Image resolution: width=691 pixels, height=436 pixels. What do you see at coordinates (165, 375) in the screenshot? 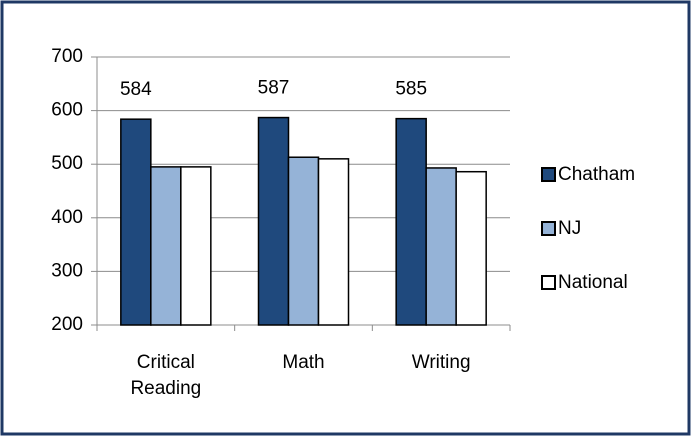
I see `x-tick-label: Critical Reading` at bounding box center [165, 375].